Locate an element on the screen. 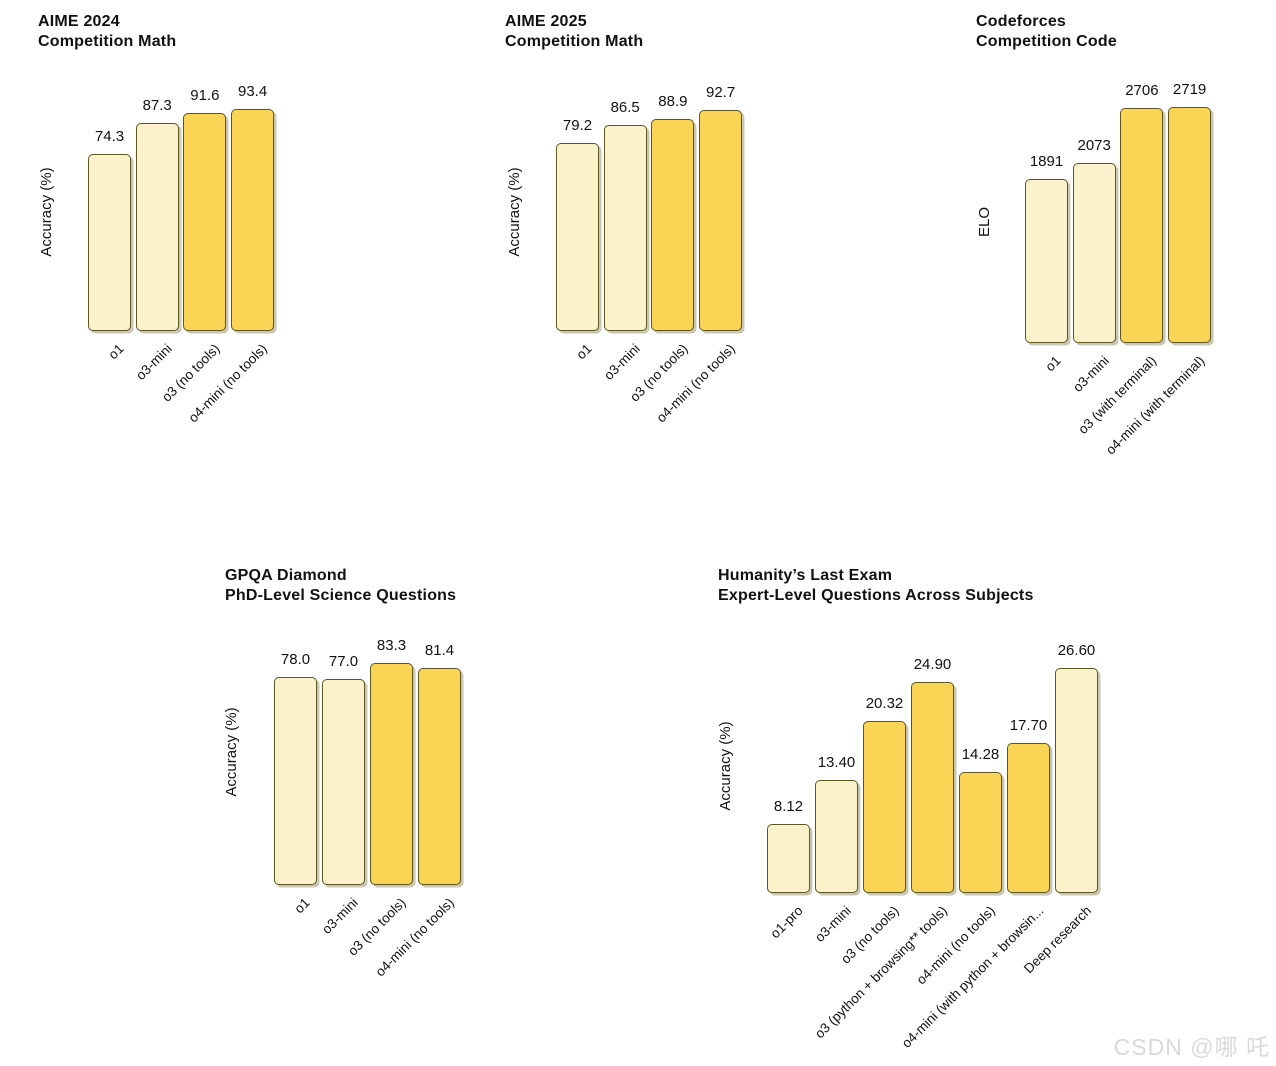 This screenshot has height=1066, width=1276. bar-value-label: 78.0 is located at coordinates (295, 659).